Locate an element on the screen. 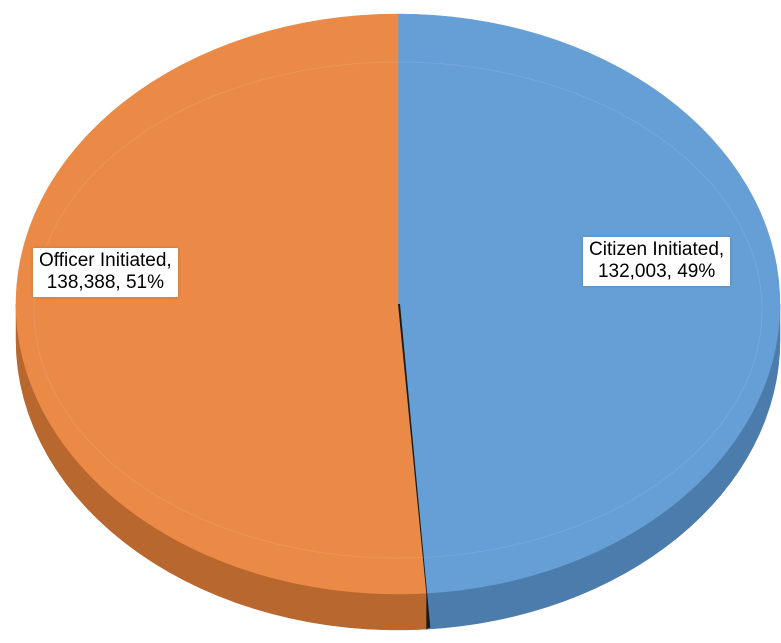 The image size is (781, 643). slice-cut-edge is located at coordinates (414, 467).